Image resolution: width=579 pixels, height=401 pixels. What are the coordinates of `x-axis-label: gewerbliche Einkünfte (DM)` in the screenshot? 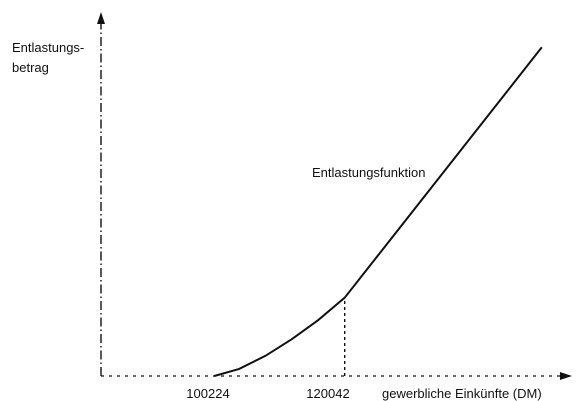 It's located at (462, 393).